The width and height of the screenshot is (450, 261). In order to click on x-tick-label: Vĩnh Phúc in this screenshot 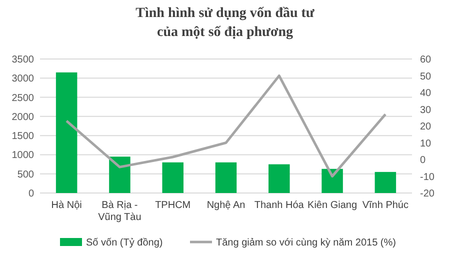, I will do `click(385, 205)`.